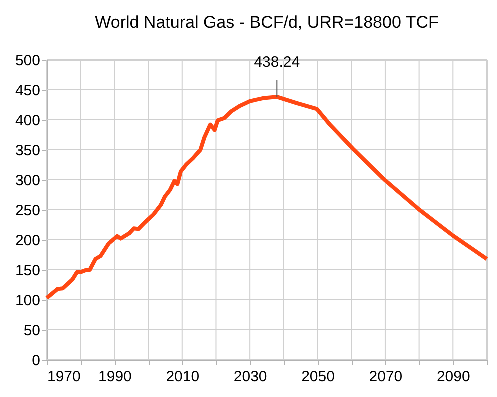 The image size is (497, 397). What do you see at coordinates (27, 271) in the screenshot?
I see `y-tick-label: 150` at bounding box center [27, 271].